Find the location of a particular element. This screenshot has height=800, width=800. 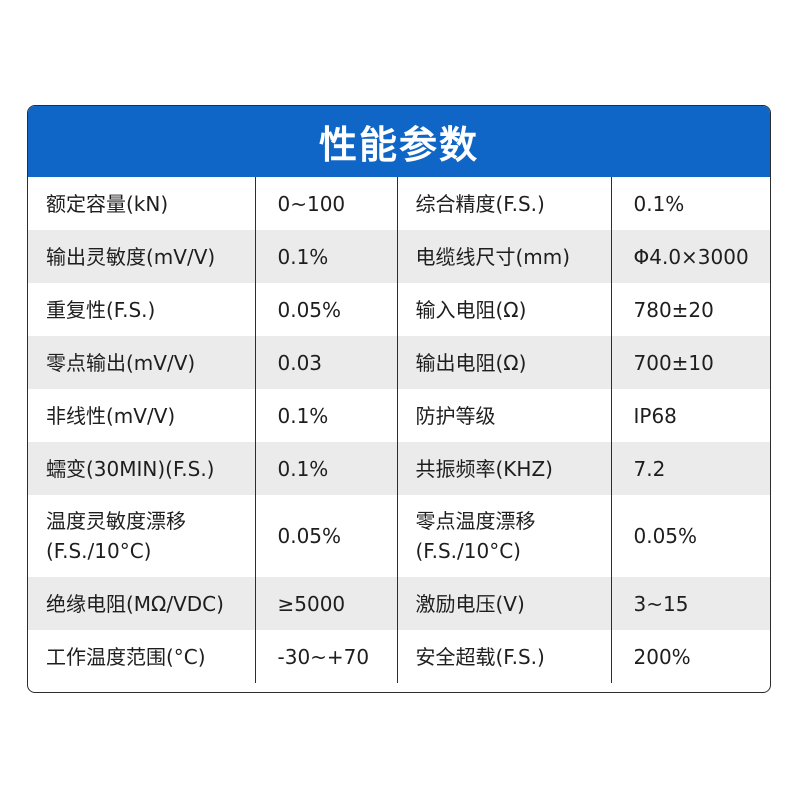

spec-label: 电缆线尺寸(mm) is located at coordinates (503, 256).